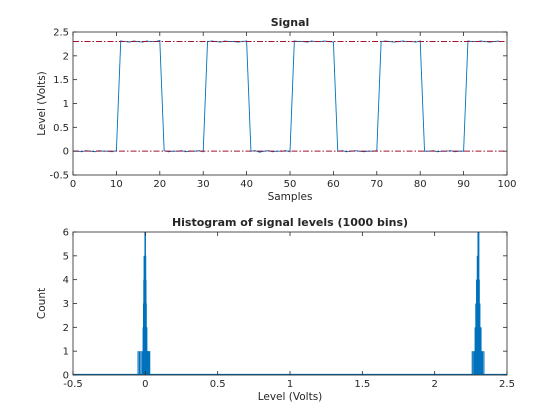 The width and height of the screenshot is (560, 420). I want to click on x-tick-label: 100, so click(506, 184).